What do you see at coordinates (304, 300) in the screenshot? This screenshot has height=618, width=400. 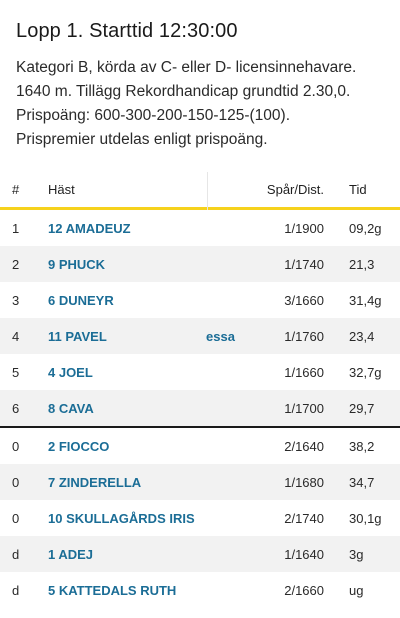 I see `row-track-distance: 3/1660` at bounding box center [304, 300].